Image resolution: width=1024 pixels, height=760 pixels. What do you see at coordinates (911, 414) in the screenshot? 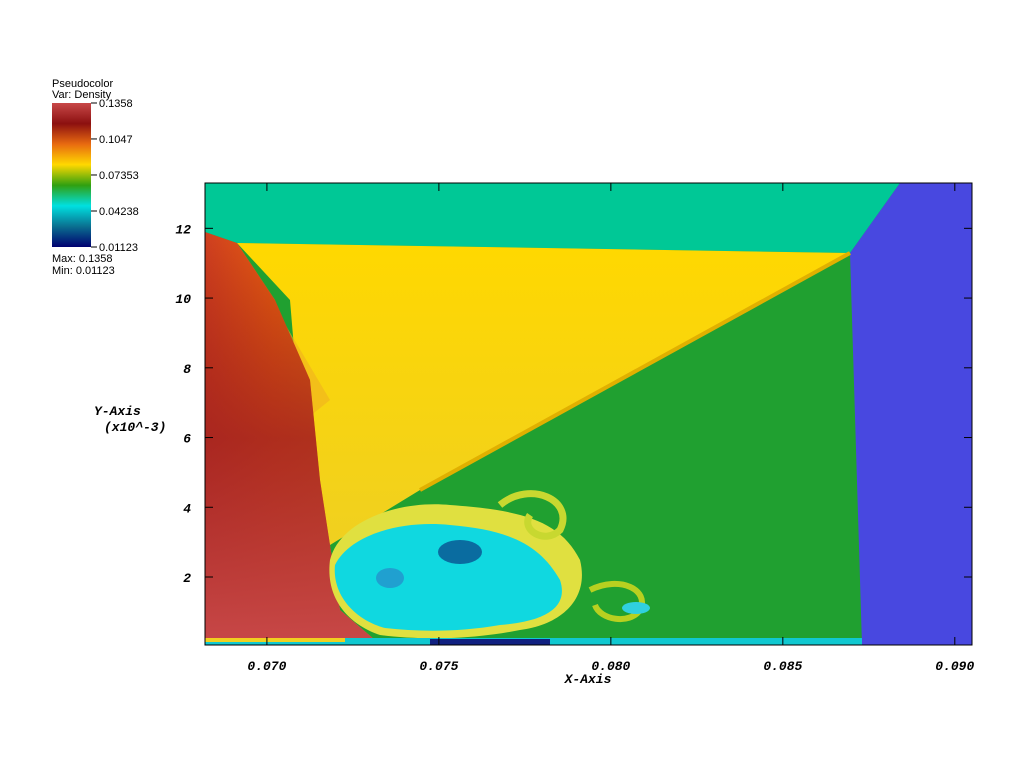
I see `region-right` at bounding box center [911, 414].